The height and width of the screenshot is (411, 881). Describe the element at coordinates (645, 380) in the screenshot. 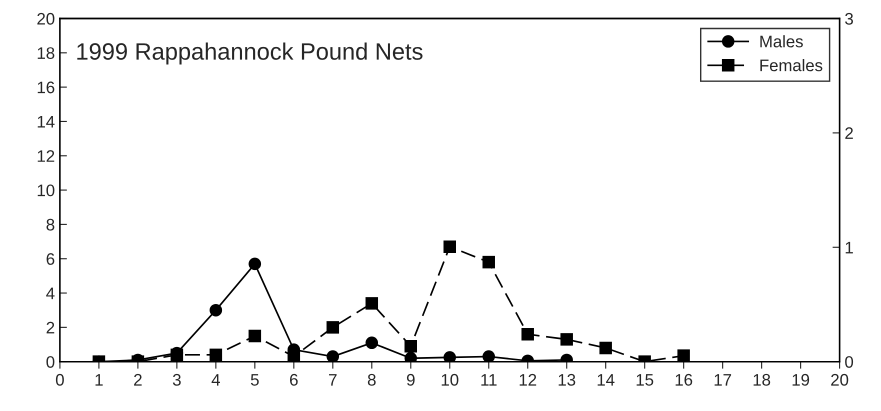

I see `x-tick-label: 15` at that location.